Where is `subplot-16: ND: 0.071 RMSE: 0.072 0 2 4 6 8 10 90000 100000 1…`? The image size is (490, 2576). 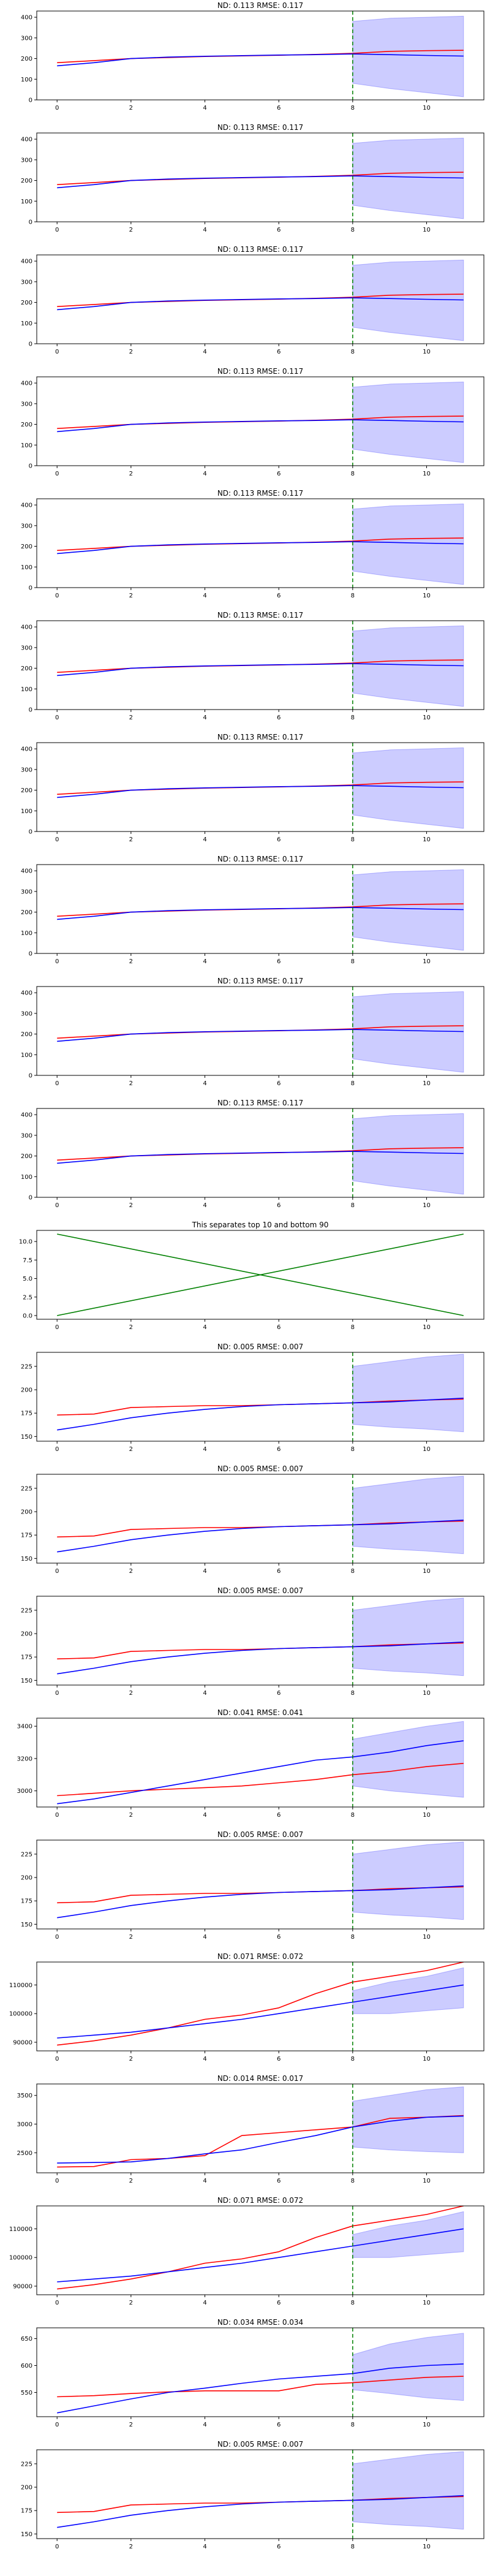
subplot-16: ND: 0.071 RMSE: 0.072 0 2 4 6 8 10 90000 100000 1… is located at coordinates (247, 2008).